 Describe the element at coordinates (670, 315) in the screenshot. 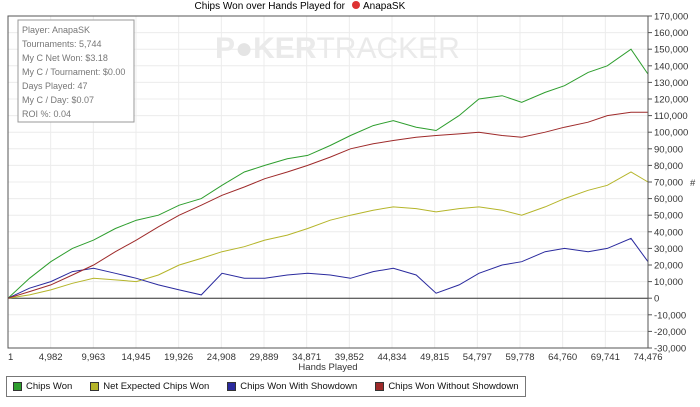

I see `y-tick-label: -10,000` at that location.